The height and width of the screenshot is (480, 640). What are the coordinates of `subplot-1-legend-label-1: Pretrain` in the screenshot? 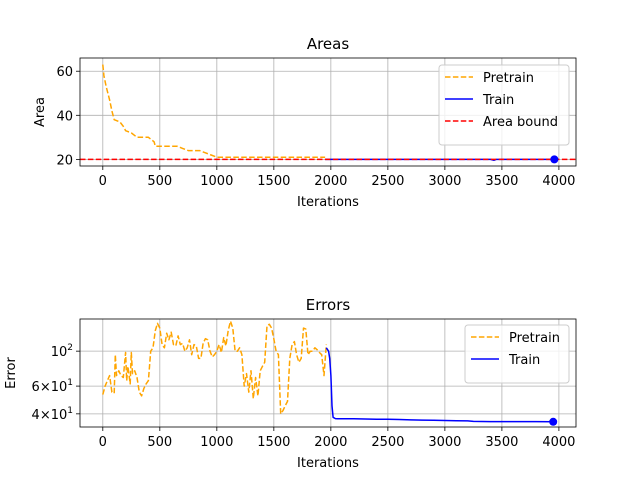 It's located at (508, 78).